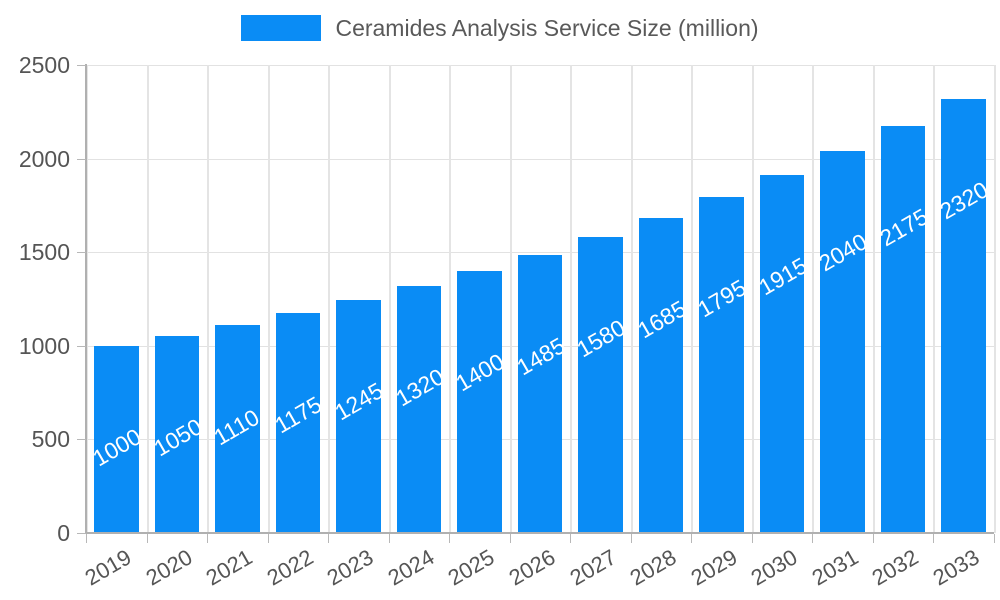 Image resolution: width=1000 pixels, height=600 pixels. I want to click on x-axis-label-2023: 2023, so click(350, 567).